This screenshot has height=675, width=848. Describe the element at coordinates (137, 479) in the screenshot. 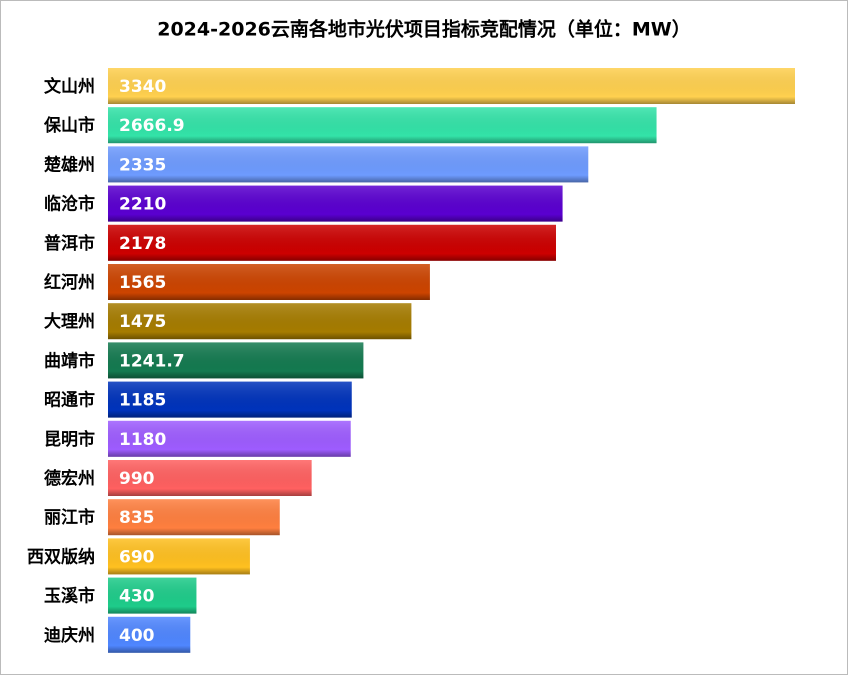

I see `value-label: 990` at that location.